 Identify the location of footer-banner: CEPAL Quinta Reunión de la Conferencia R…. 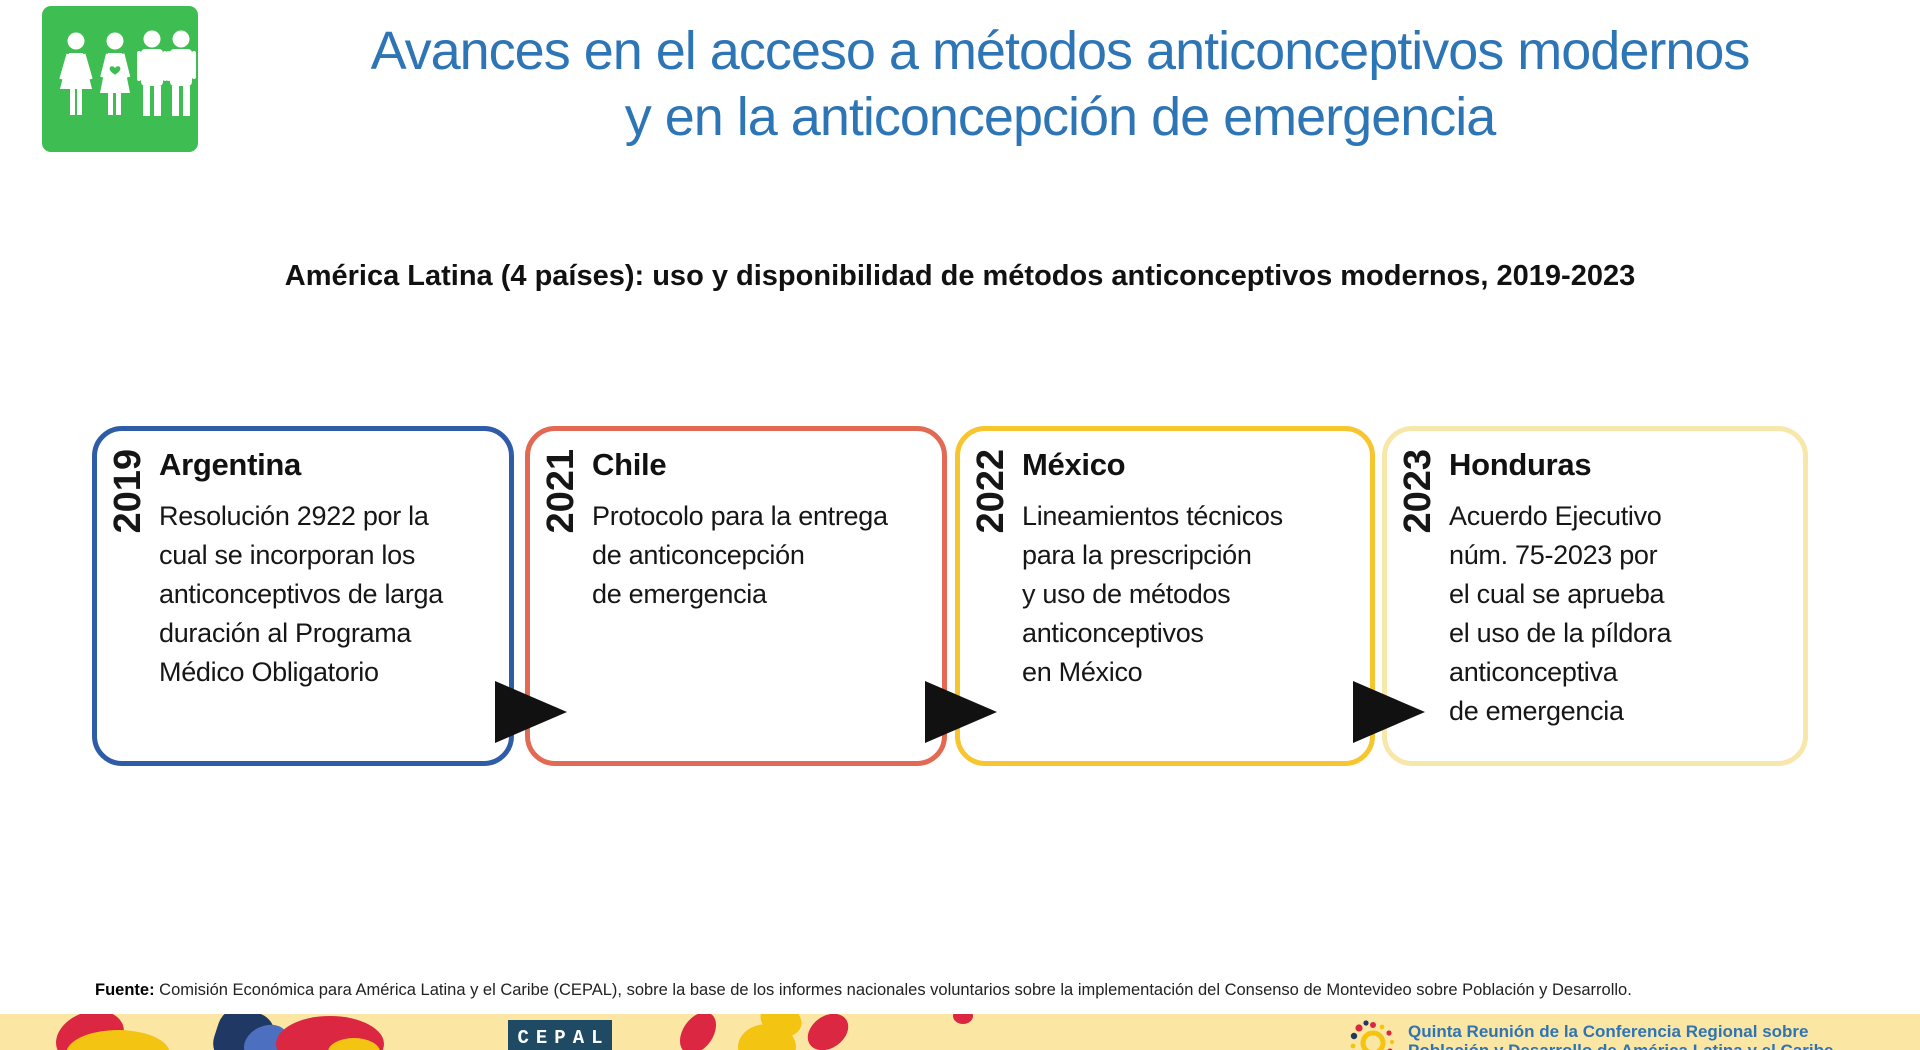
(960, 1032).